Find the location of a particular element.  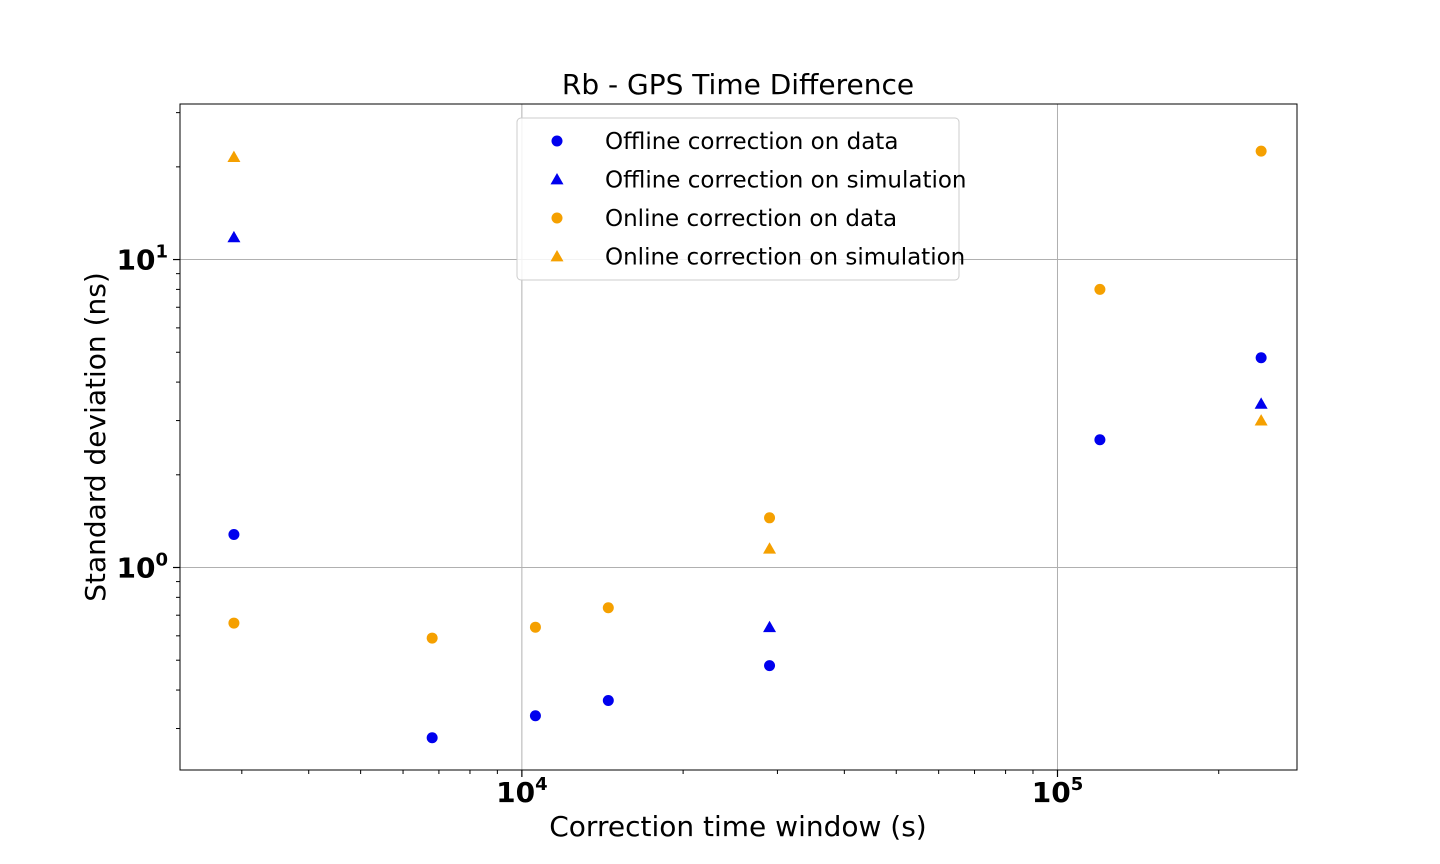

legend-box is located at coordinates (738, 199).